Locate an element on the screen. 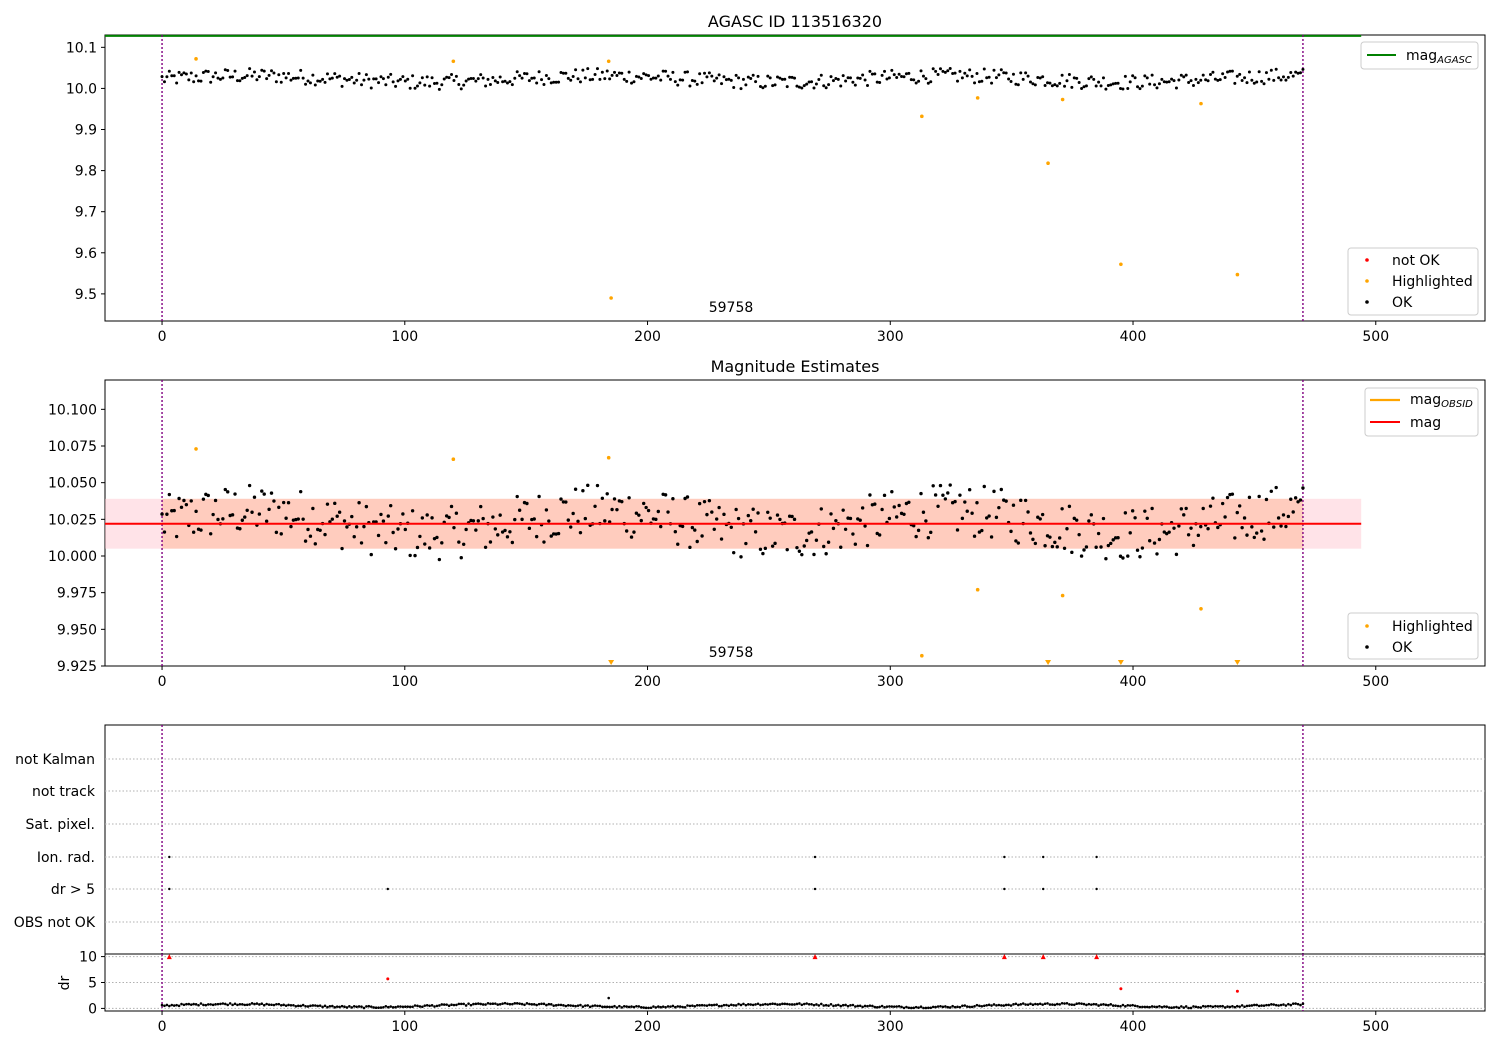 This screenshot has width=1500, height=1050. legend-label-mag-agasc: magAGASC is located at coordinates (1439, 57).